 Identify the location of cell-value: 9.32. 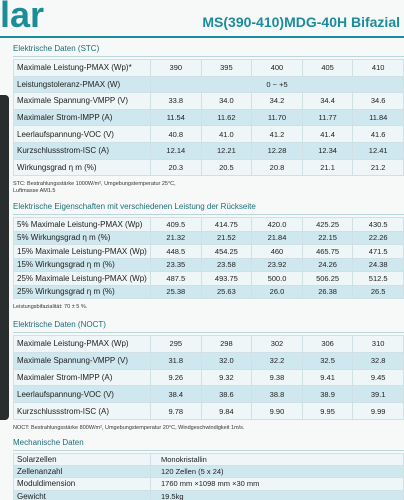
(226, 377).